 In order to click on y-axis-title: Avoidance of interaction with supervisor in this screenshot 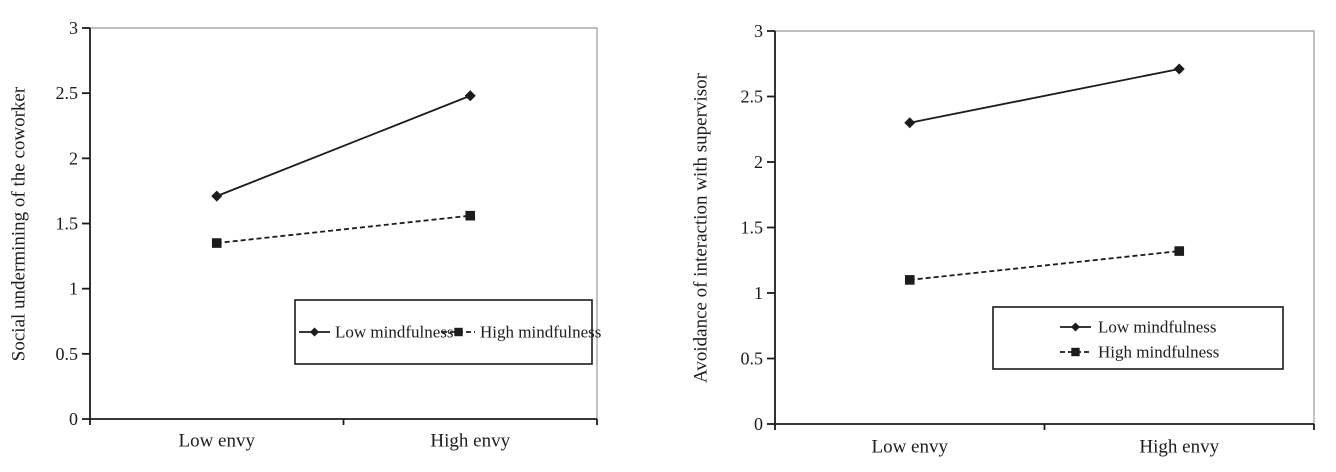, I will do `click(701, 227)`.